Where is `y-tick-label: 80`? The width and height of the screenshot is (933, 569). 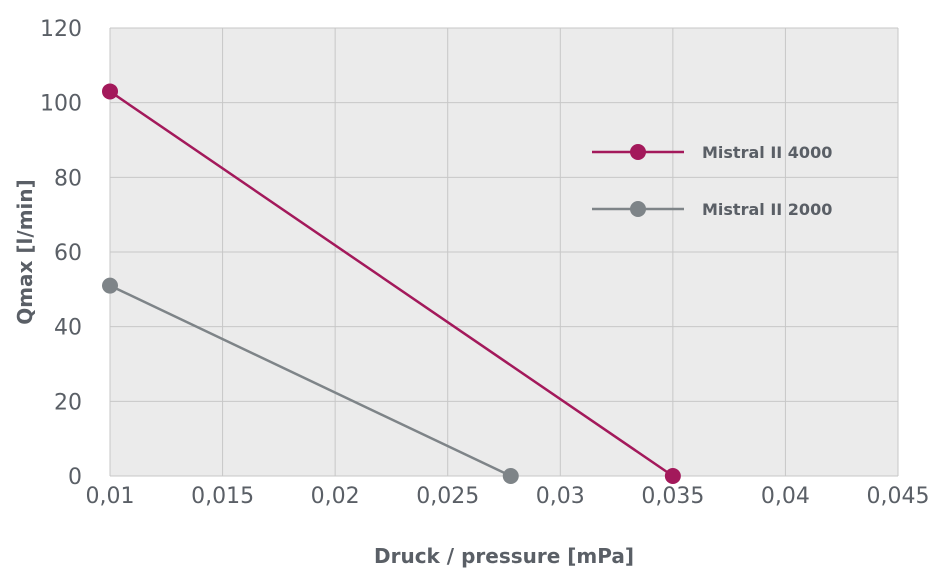 y-tick-label: 80 is located at coordinates (68, 178).